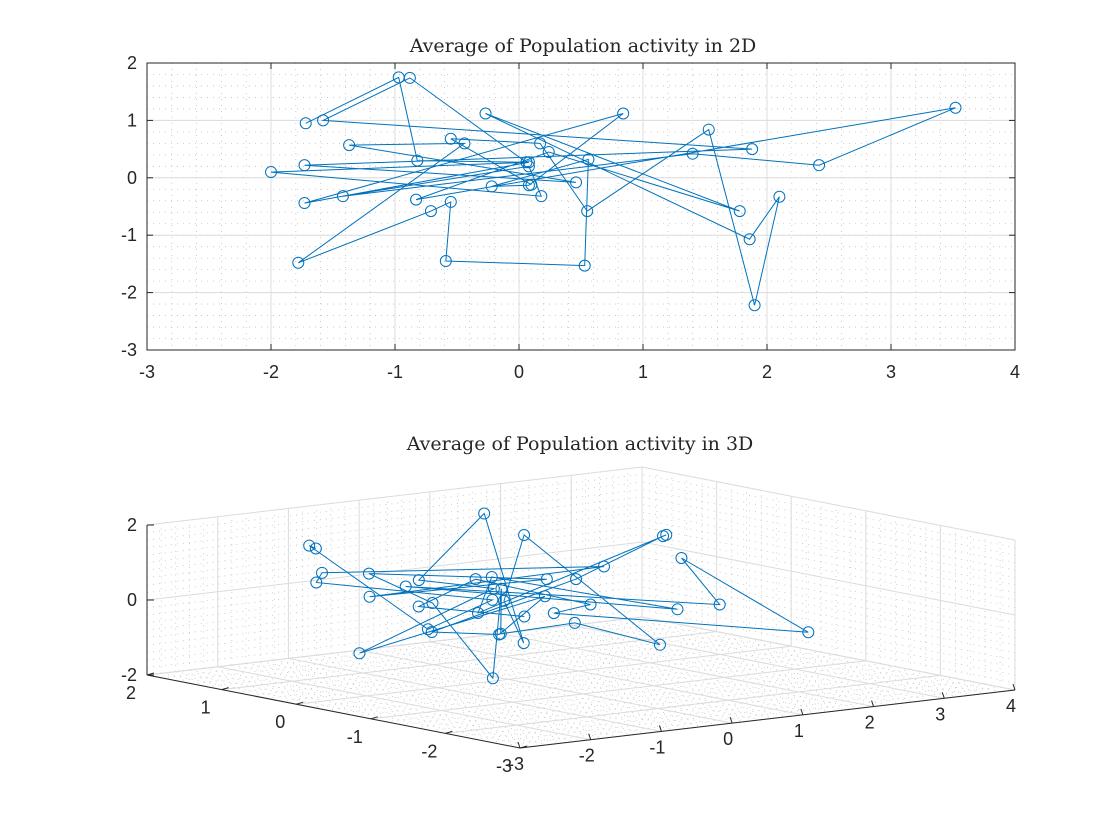 This screenshot has height=840, width=1120. What do you see at coordinates (657, 747) in the screenshot?
I see `x-tick-label-3d: -1` at bounding box center [657, 747].